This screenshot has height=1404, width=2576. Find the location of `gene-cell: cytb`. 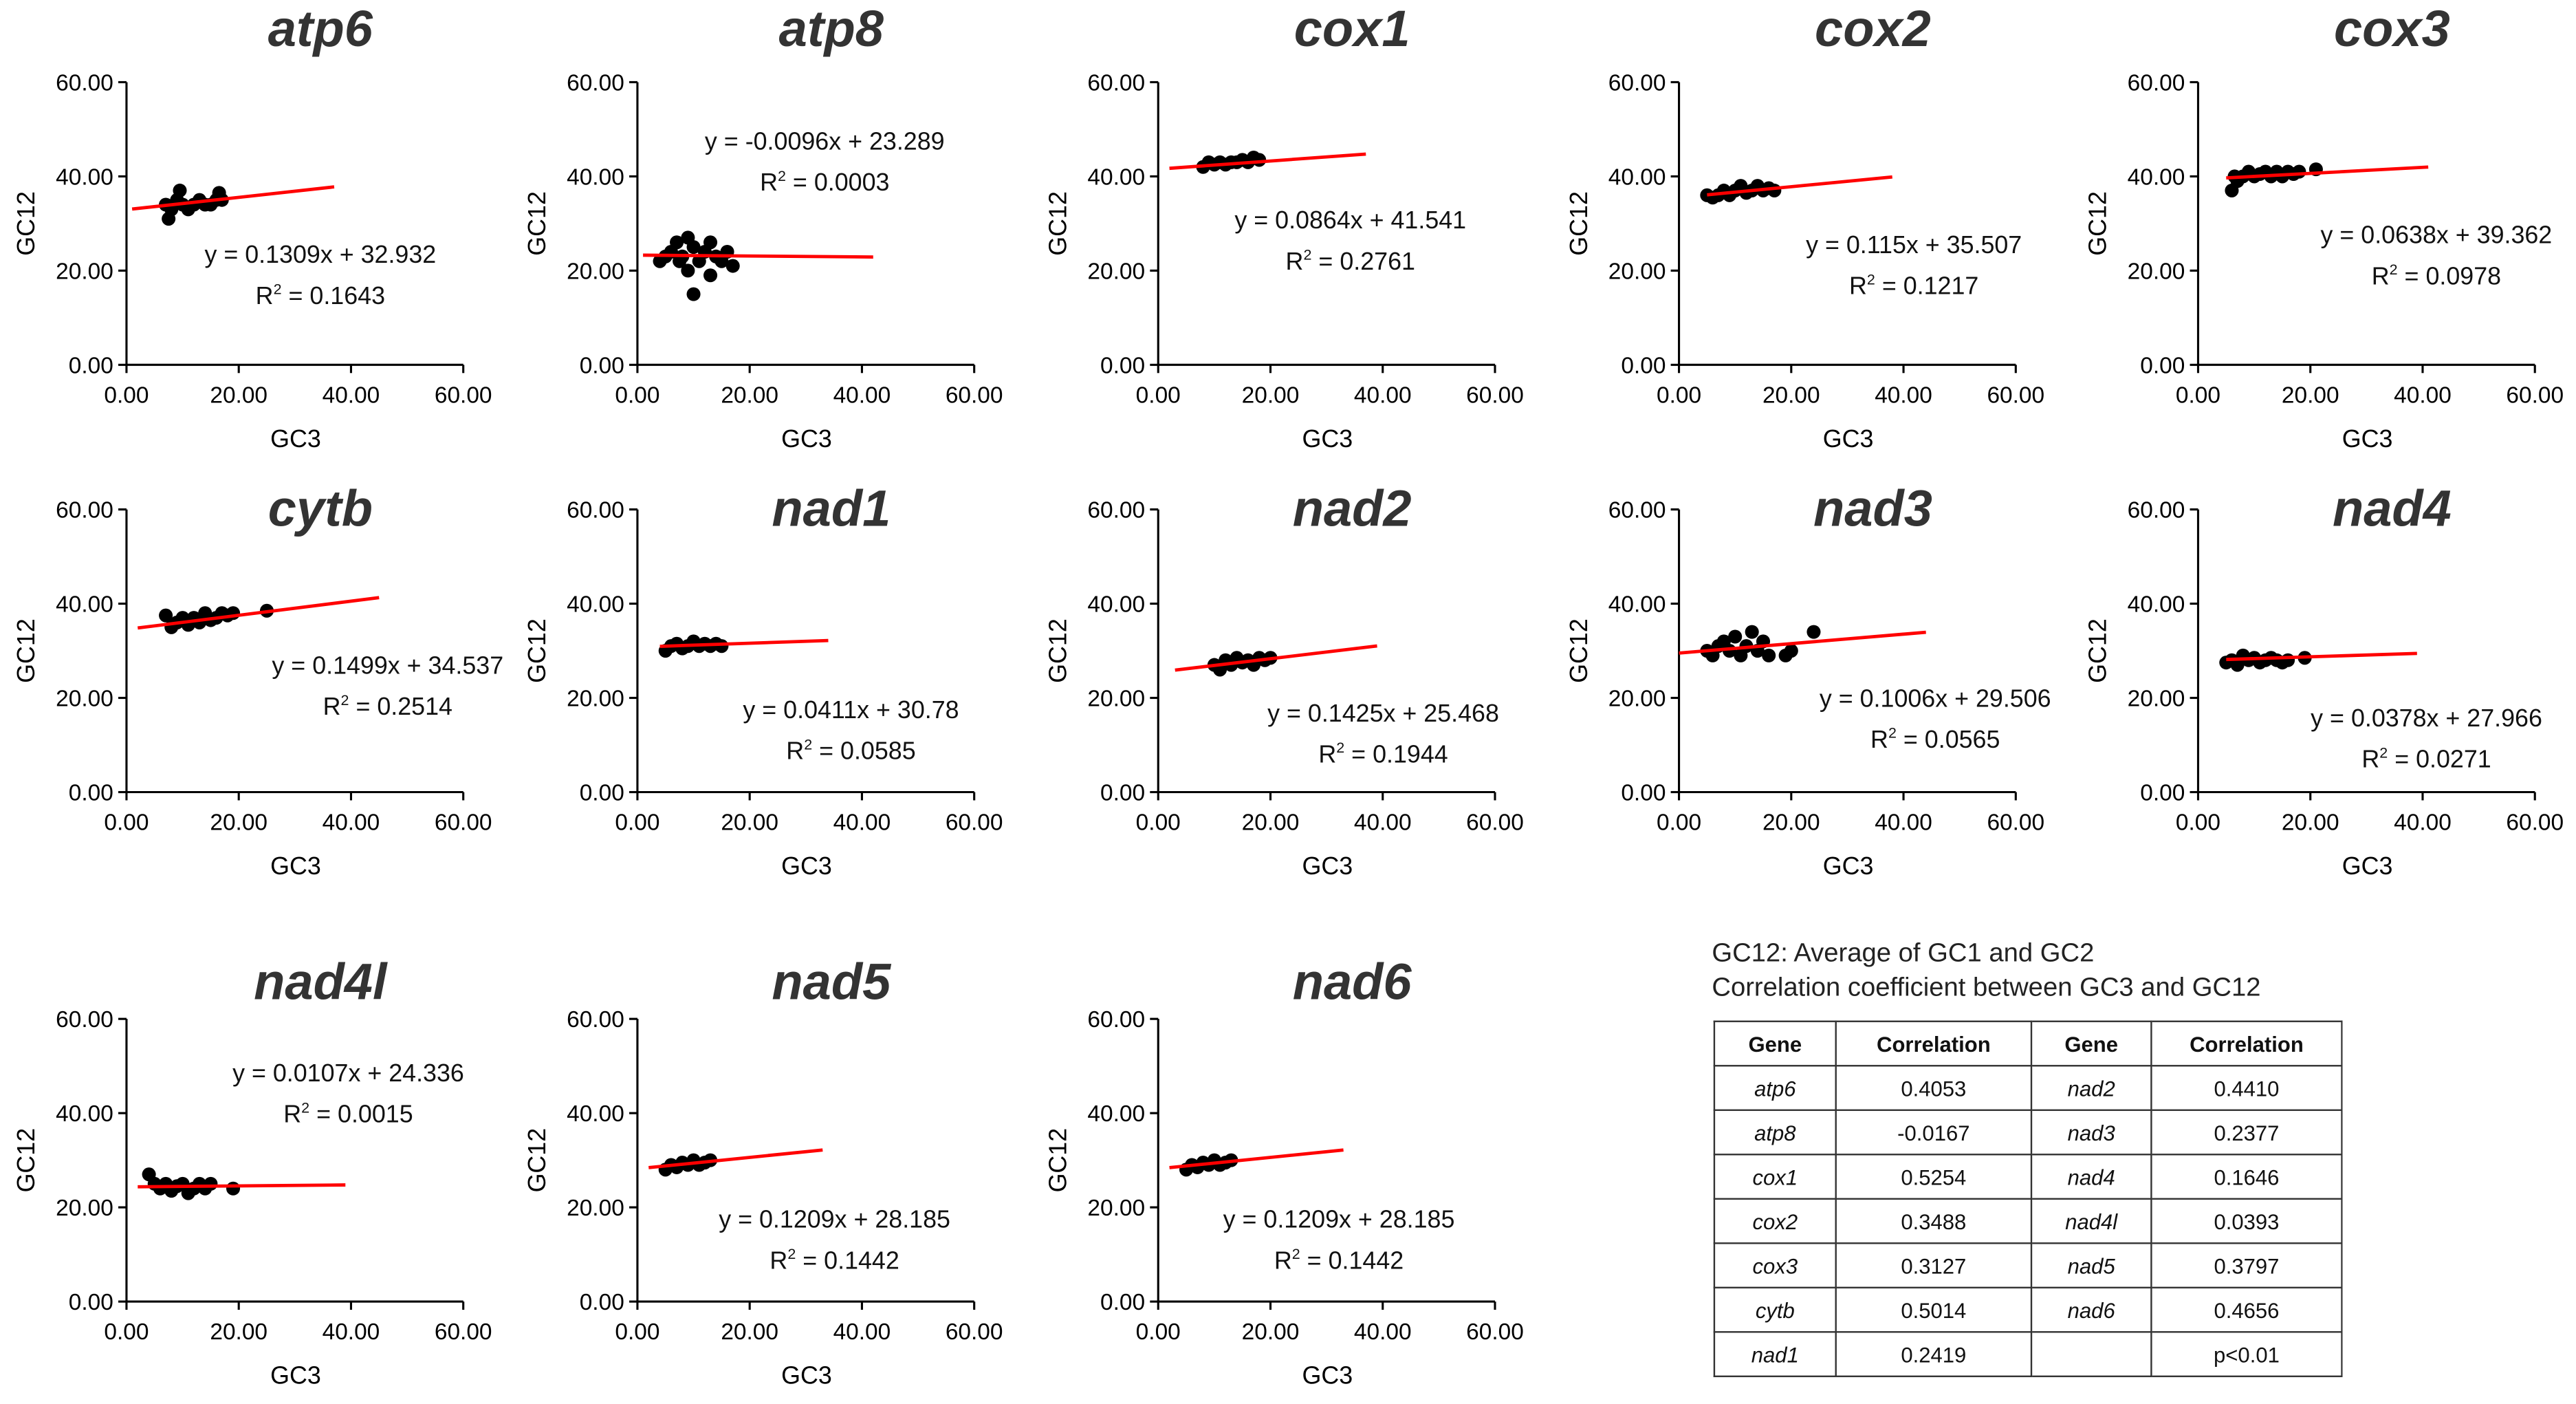

gene-cell: cytb is located at coordinates (1775, 1309).